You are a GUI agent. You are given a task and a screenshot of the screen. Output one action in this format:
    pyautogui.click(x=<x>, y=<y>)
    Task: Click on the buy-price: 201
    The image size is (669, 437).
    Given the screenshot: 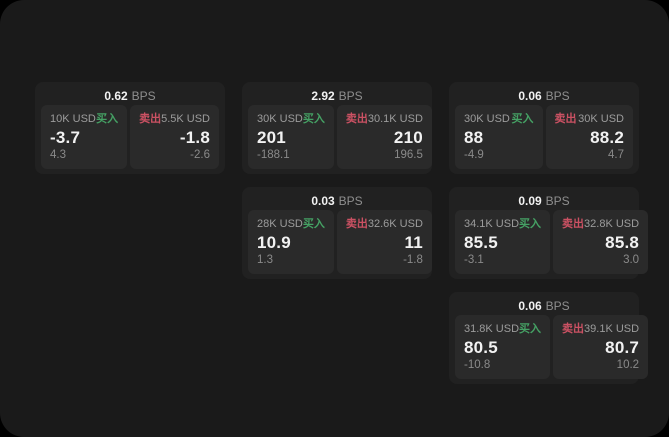 What is the action you would take?
    pyautogui.click(x=271, y=137)
    